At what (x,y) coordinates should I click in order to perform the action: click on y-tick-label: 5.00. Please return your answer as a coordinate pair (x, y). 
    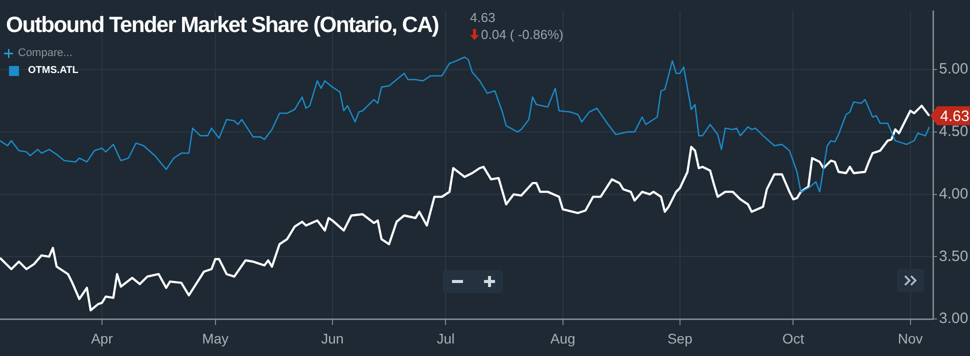
    Looking at the image, I should click on (953, 69).